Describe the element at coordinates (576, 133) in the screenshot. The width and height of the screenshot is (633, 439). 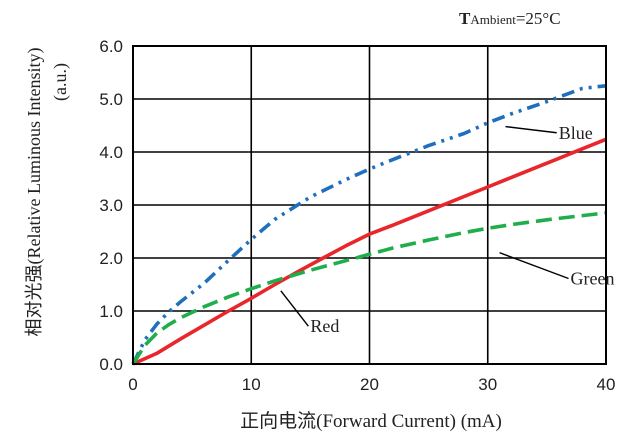
I see `series-label-blue: Blue` at that location.